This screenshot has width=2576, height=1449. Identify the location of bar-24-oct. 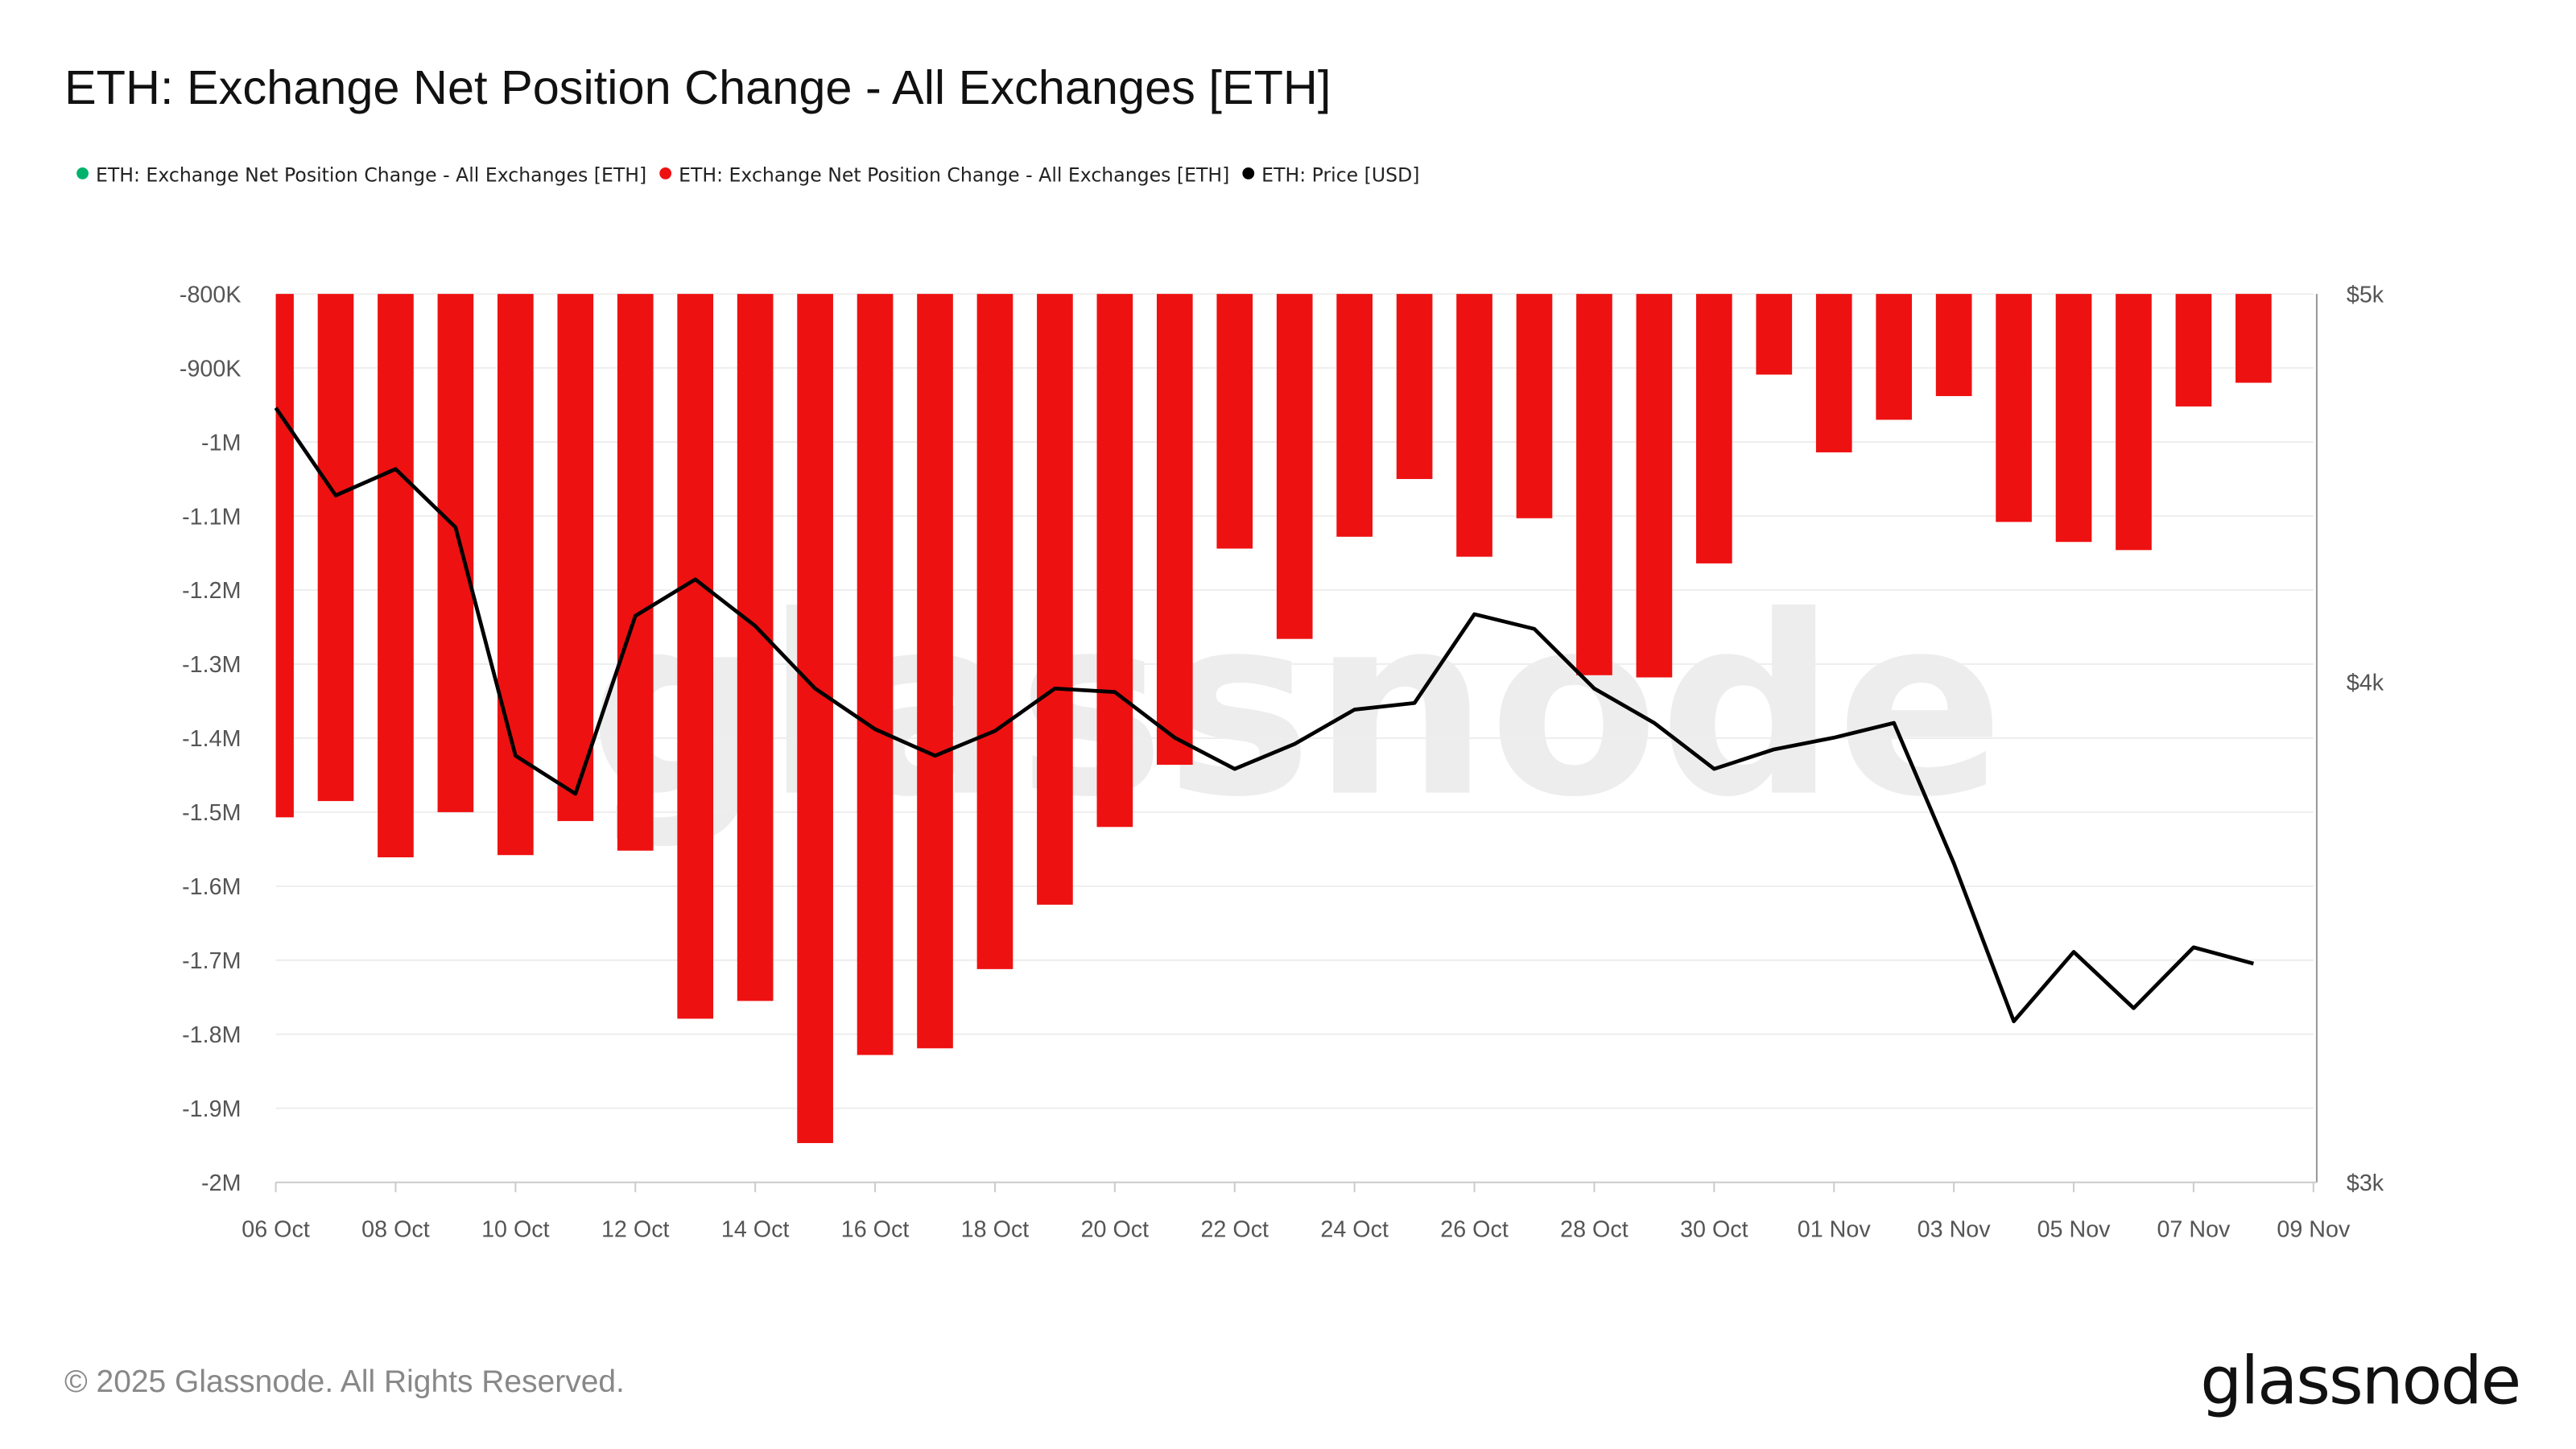
(1354, 415).